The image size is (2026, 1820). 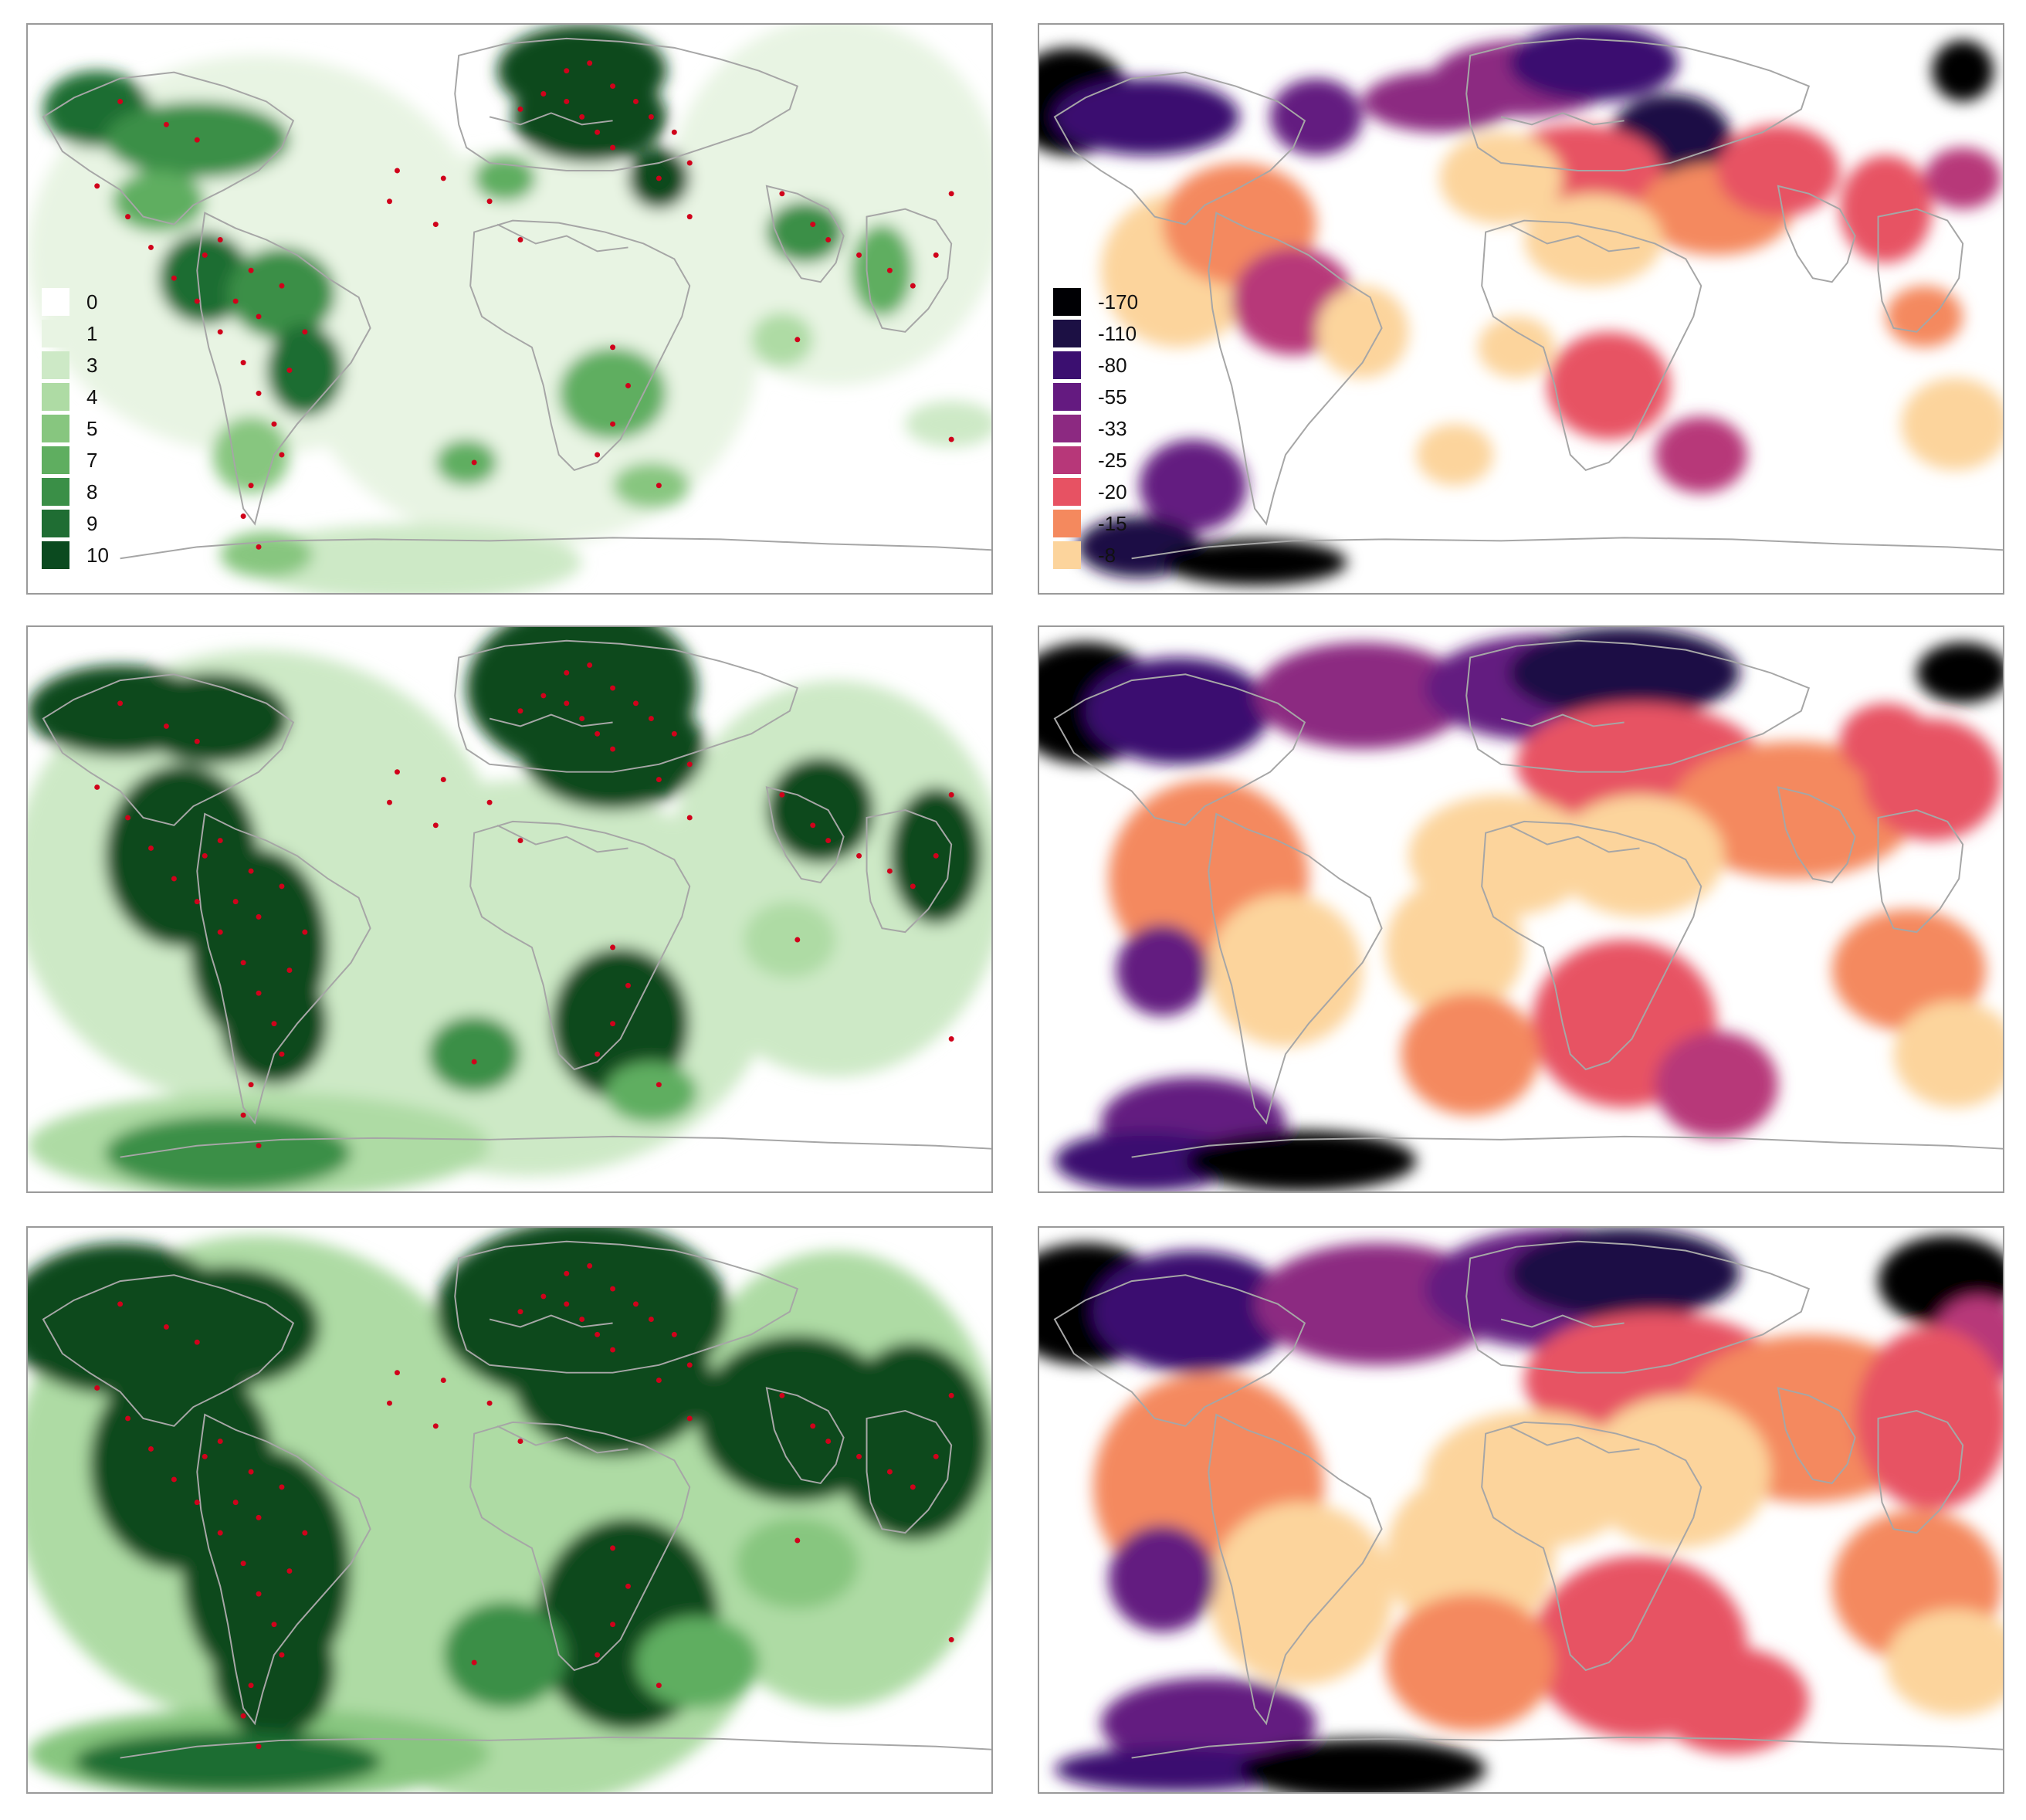 I want to click on bias-map-row-3-canvas, so click(x=1521, y=1510).